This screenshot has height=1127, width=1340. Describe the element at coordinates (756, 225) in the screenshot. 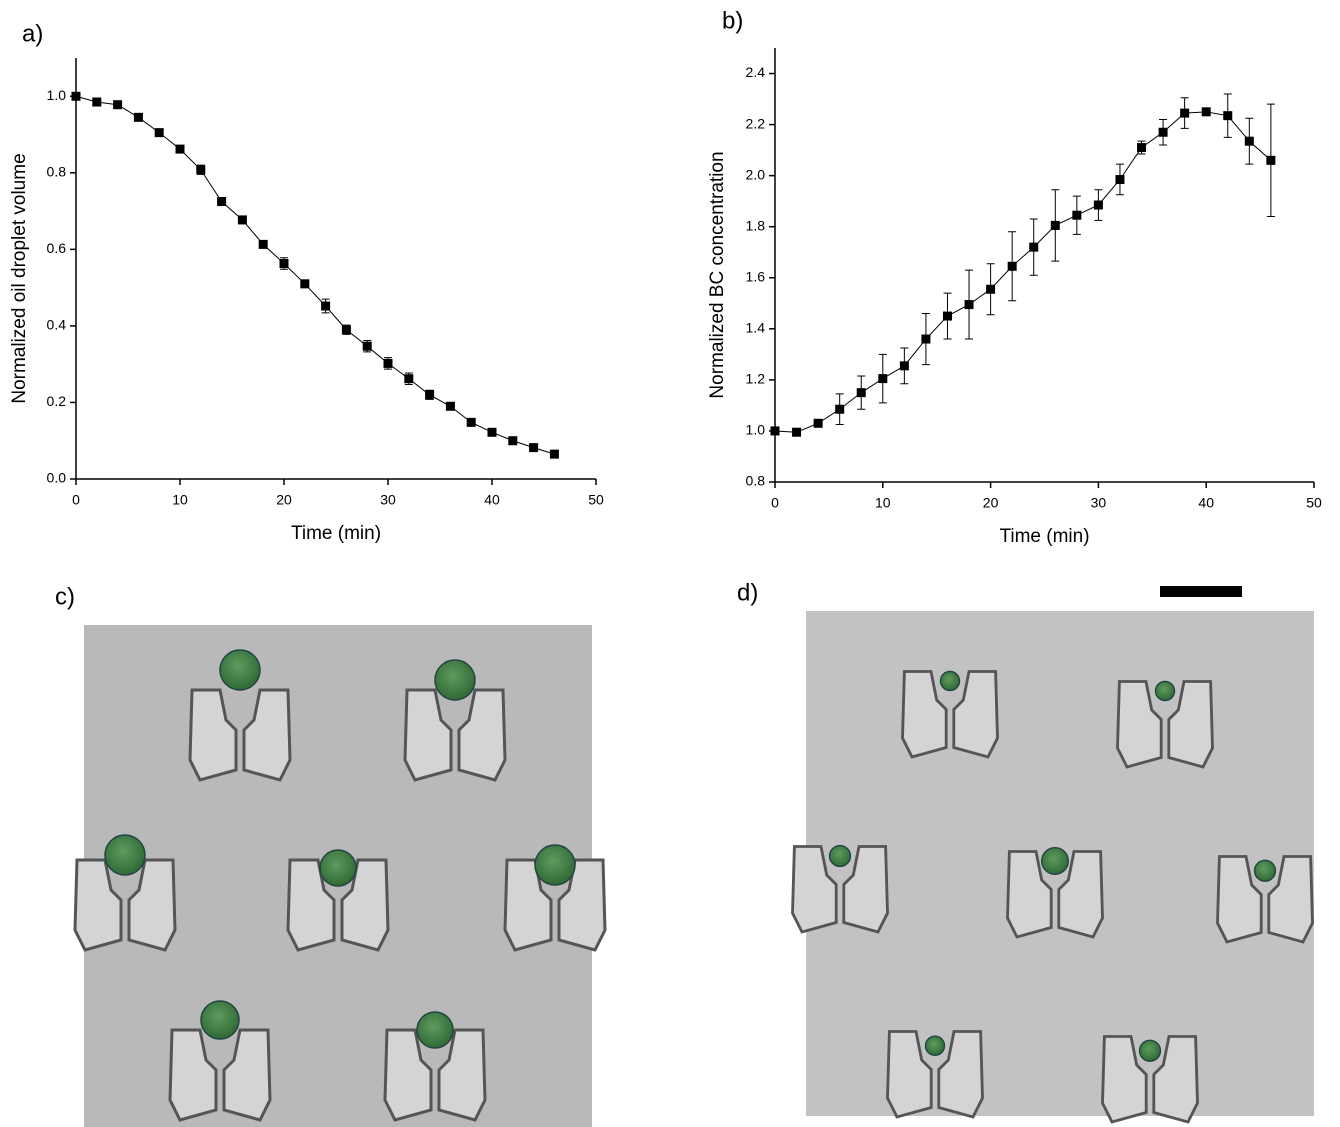

I see `y-tick-label: 1.8` at that location.